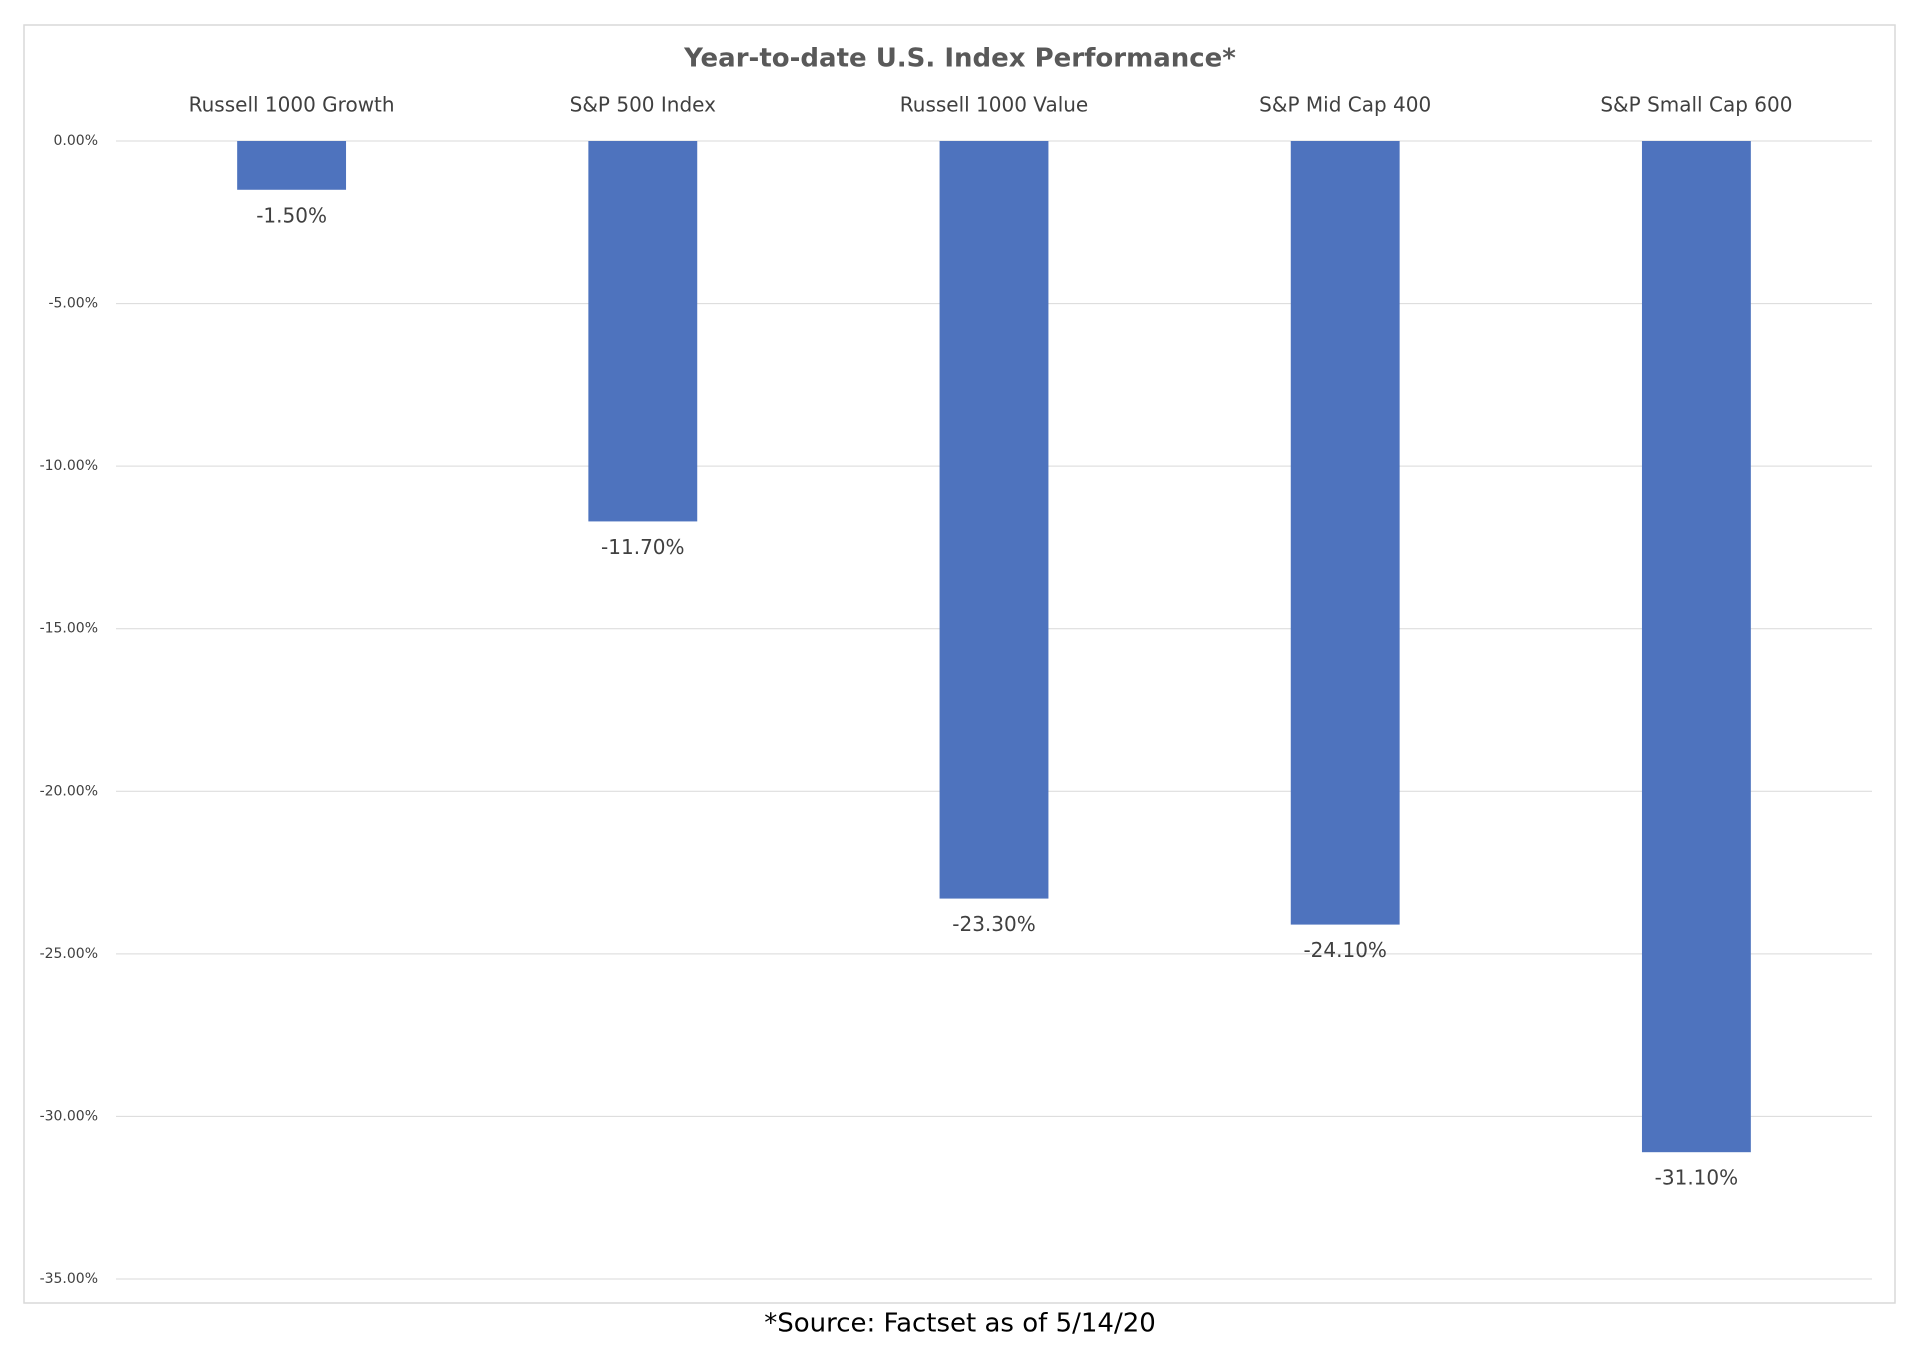 The height and width of the screenshot is (1352, 1918). I want to click on y-tick-label: -30.00%, so click(69, 1116).